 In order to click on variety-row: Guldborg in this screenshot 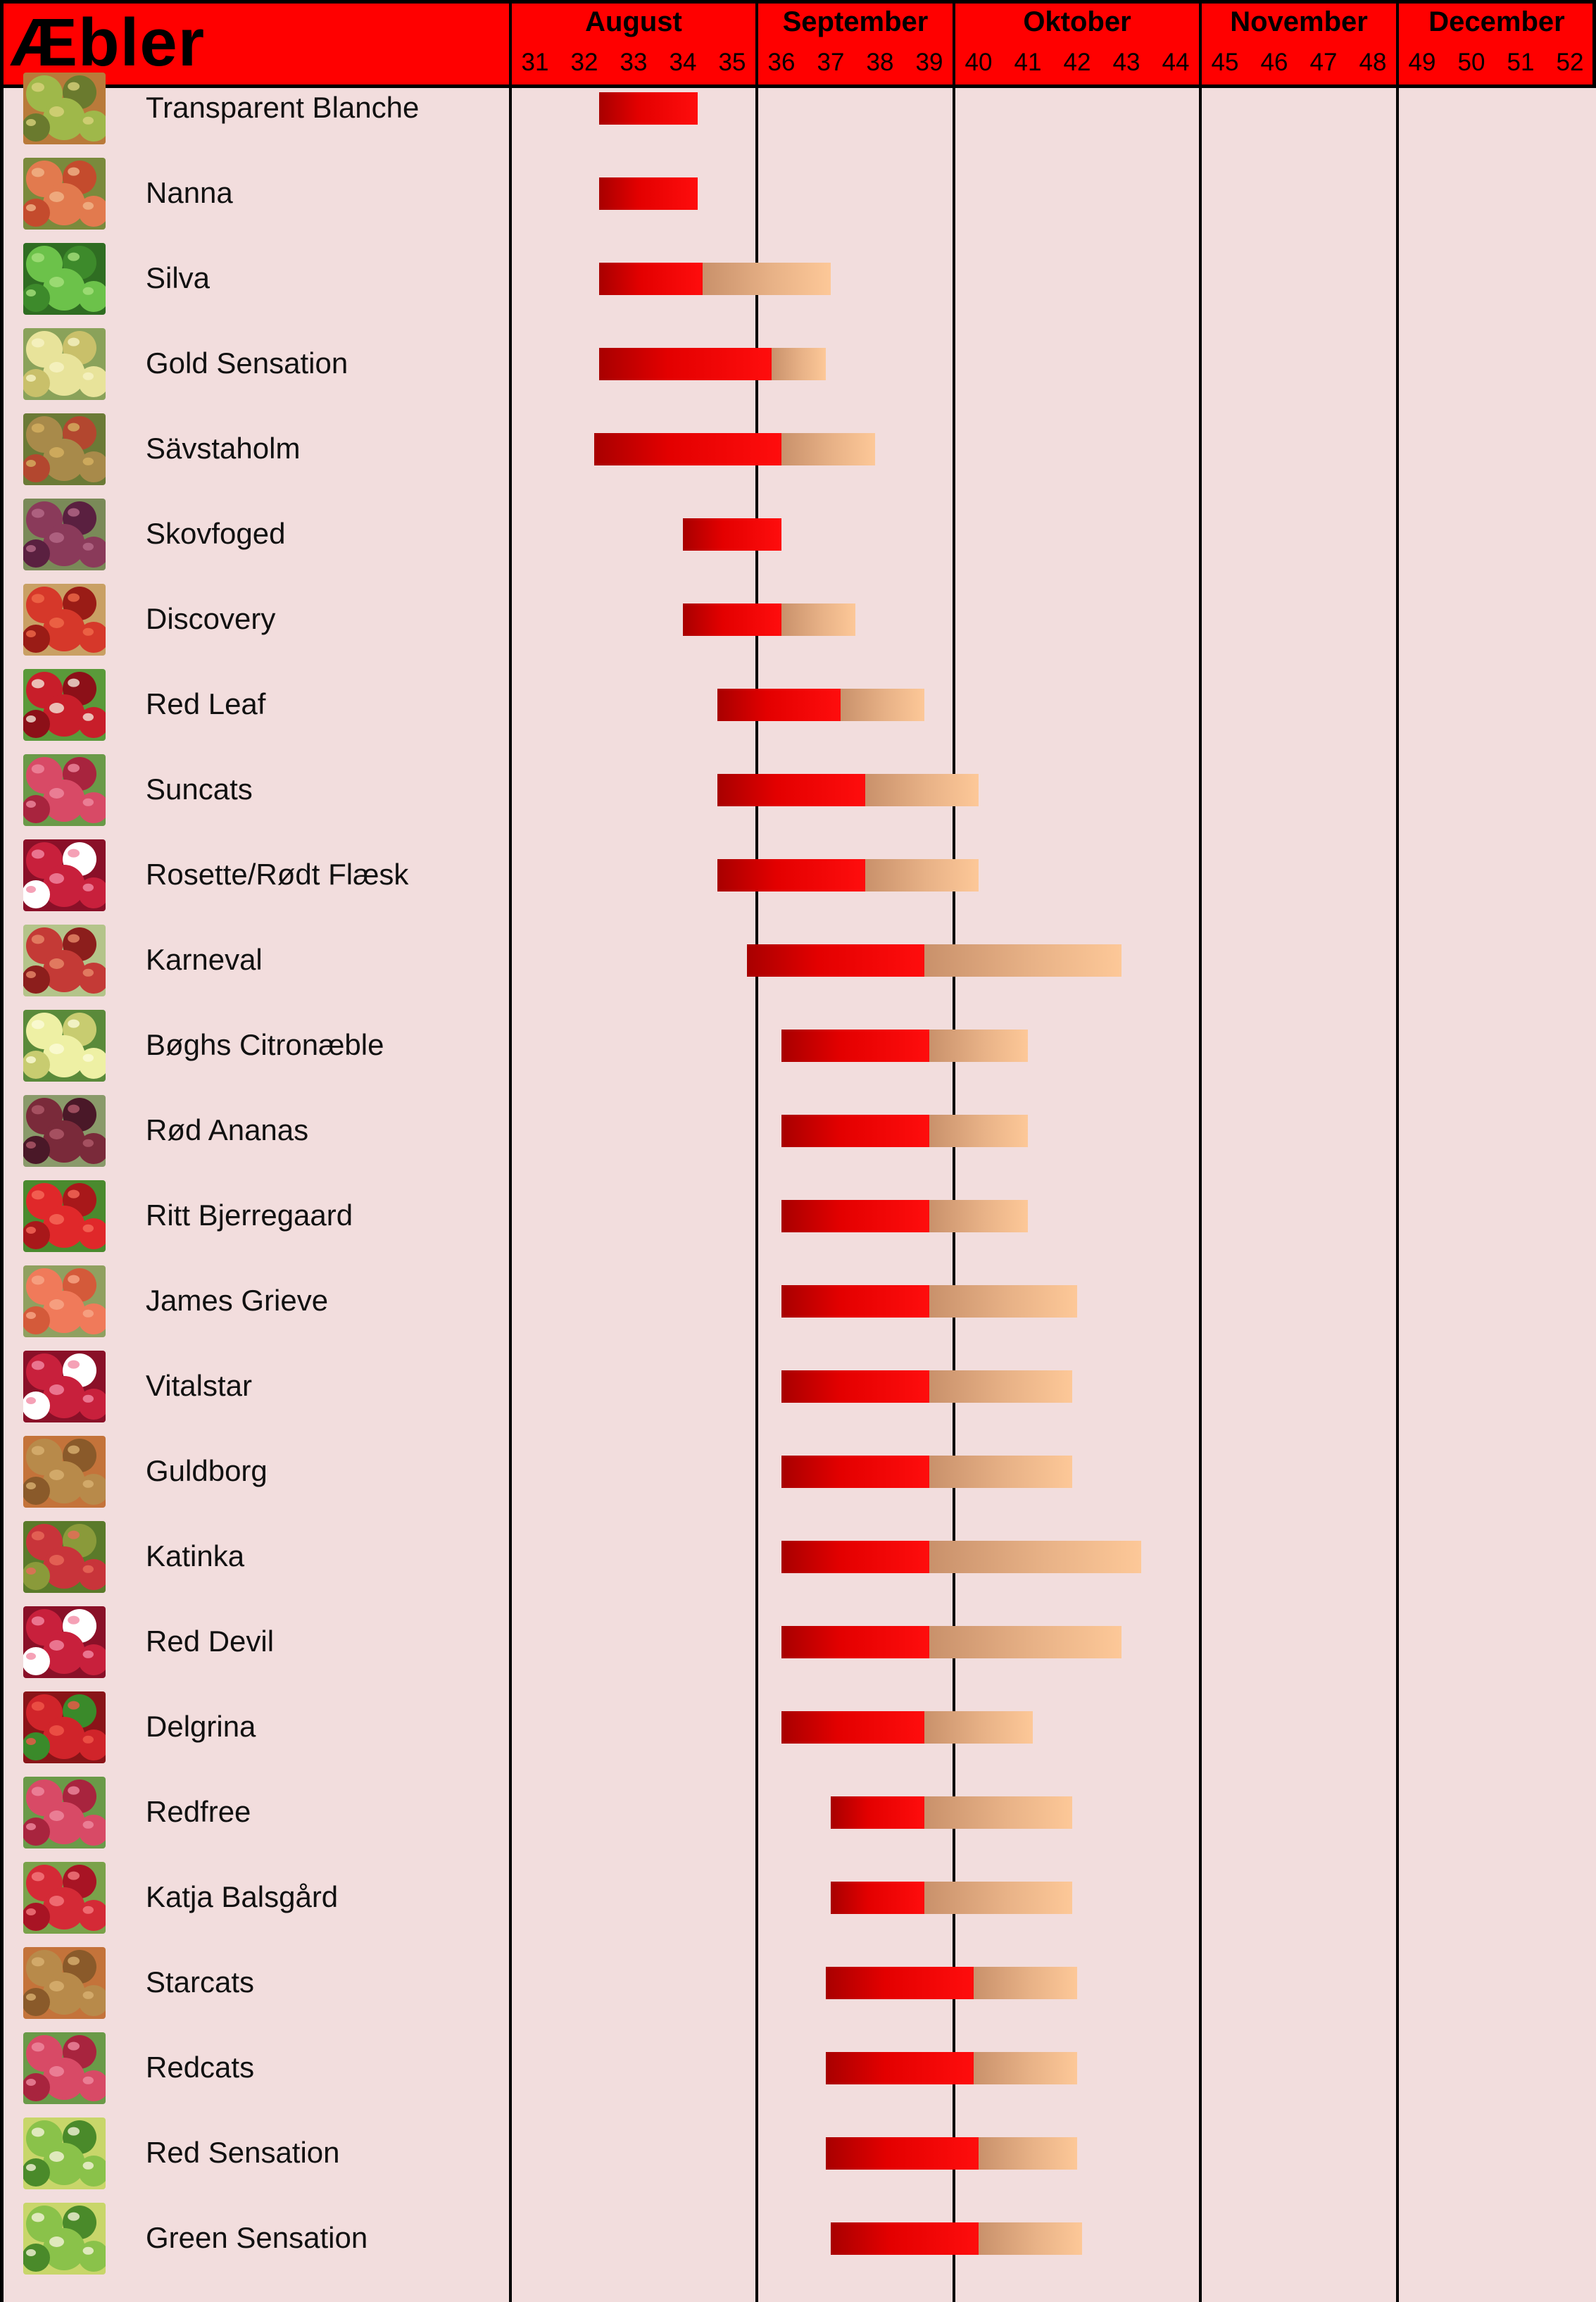, I will do `click(798, 1471)`.